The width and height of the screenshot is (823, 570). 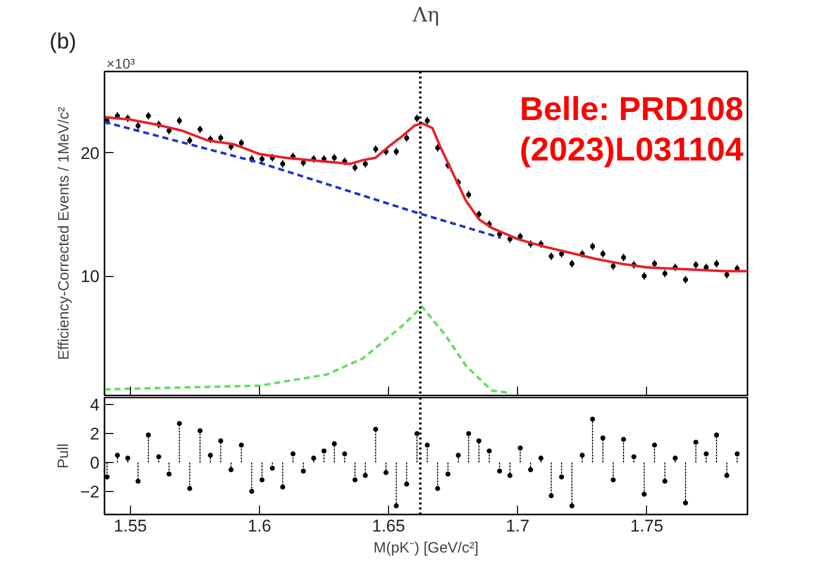 What do you see at coordinates (426, 14) in the screenshot?
I see `chart-title: Λη` at bounding box center [426, 14].